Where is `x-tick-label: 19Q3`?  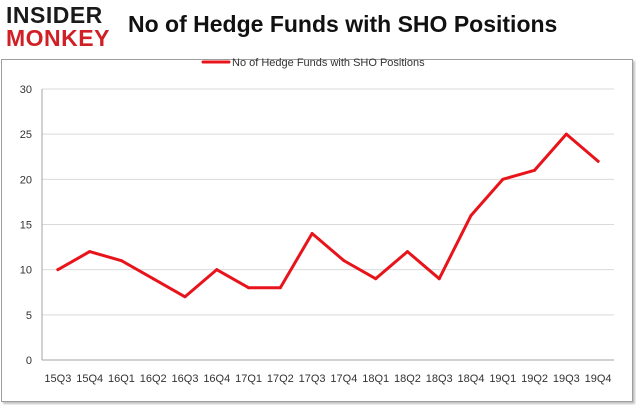
x-tick-label: 19Q3 is located at coordinates (566, 379).